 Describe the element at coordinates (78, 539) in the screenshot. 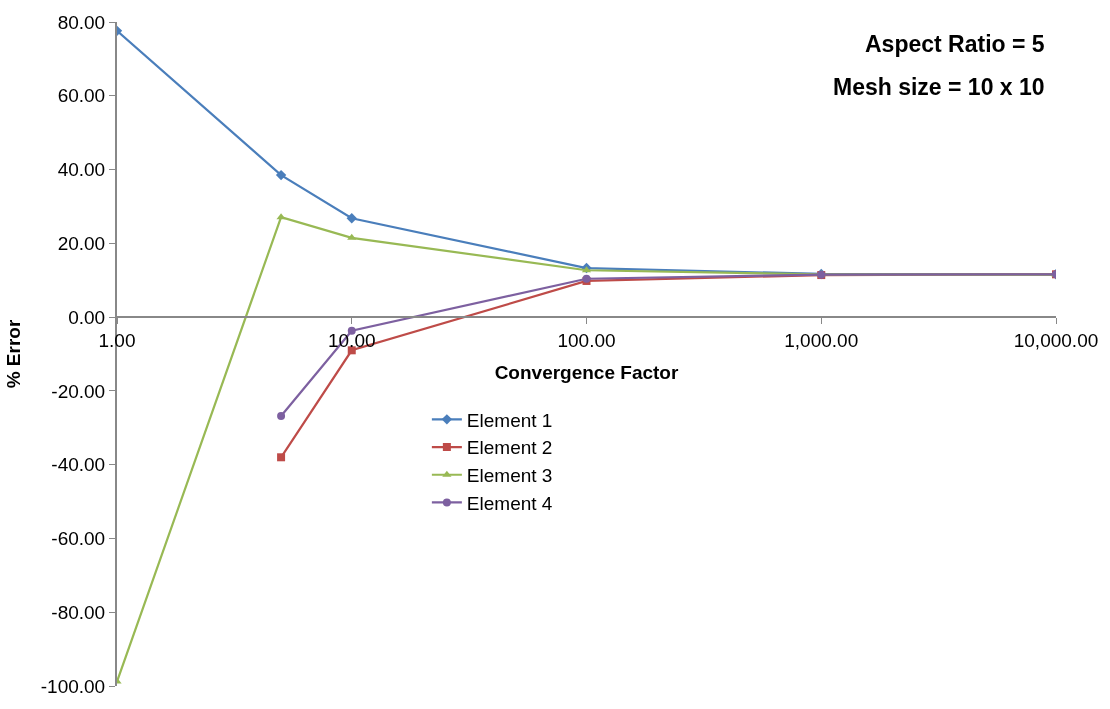

I see `y-tick-label: -60.00` at that location.